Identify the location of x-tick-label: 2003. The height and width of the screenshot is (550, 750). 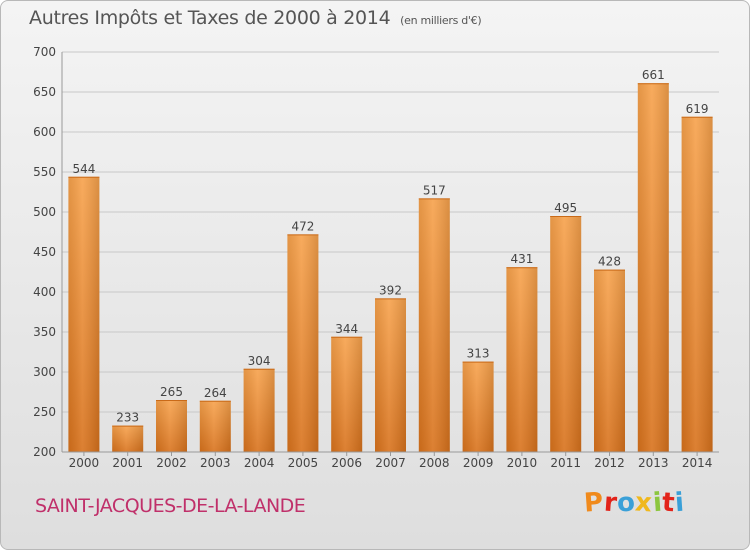
(215, 463).